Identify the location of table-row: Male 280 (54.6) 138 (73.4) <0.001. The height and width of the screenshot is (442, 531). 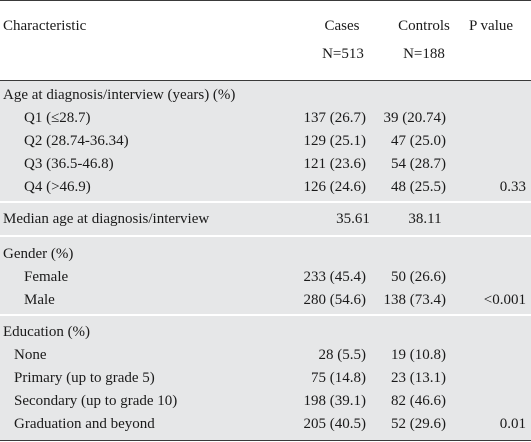
(265, 300).